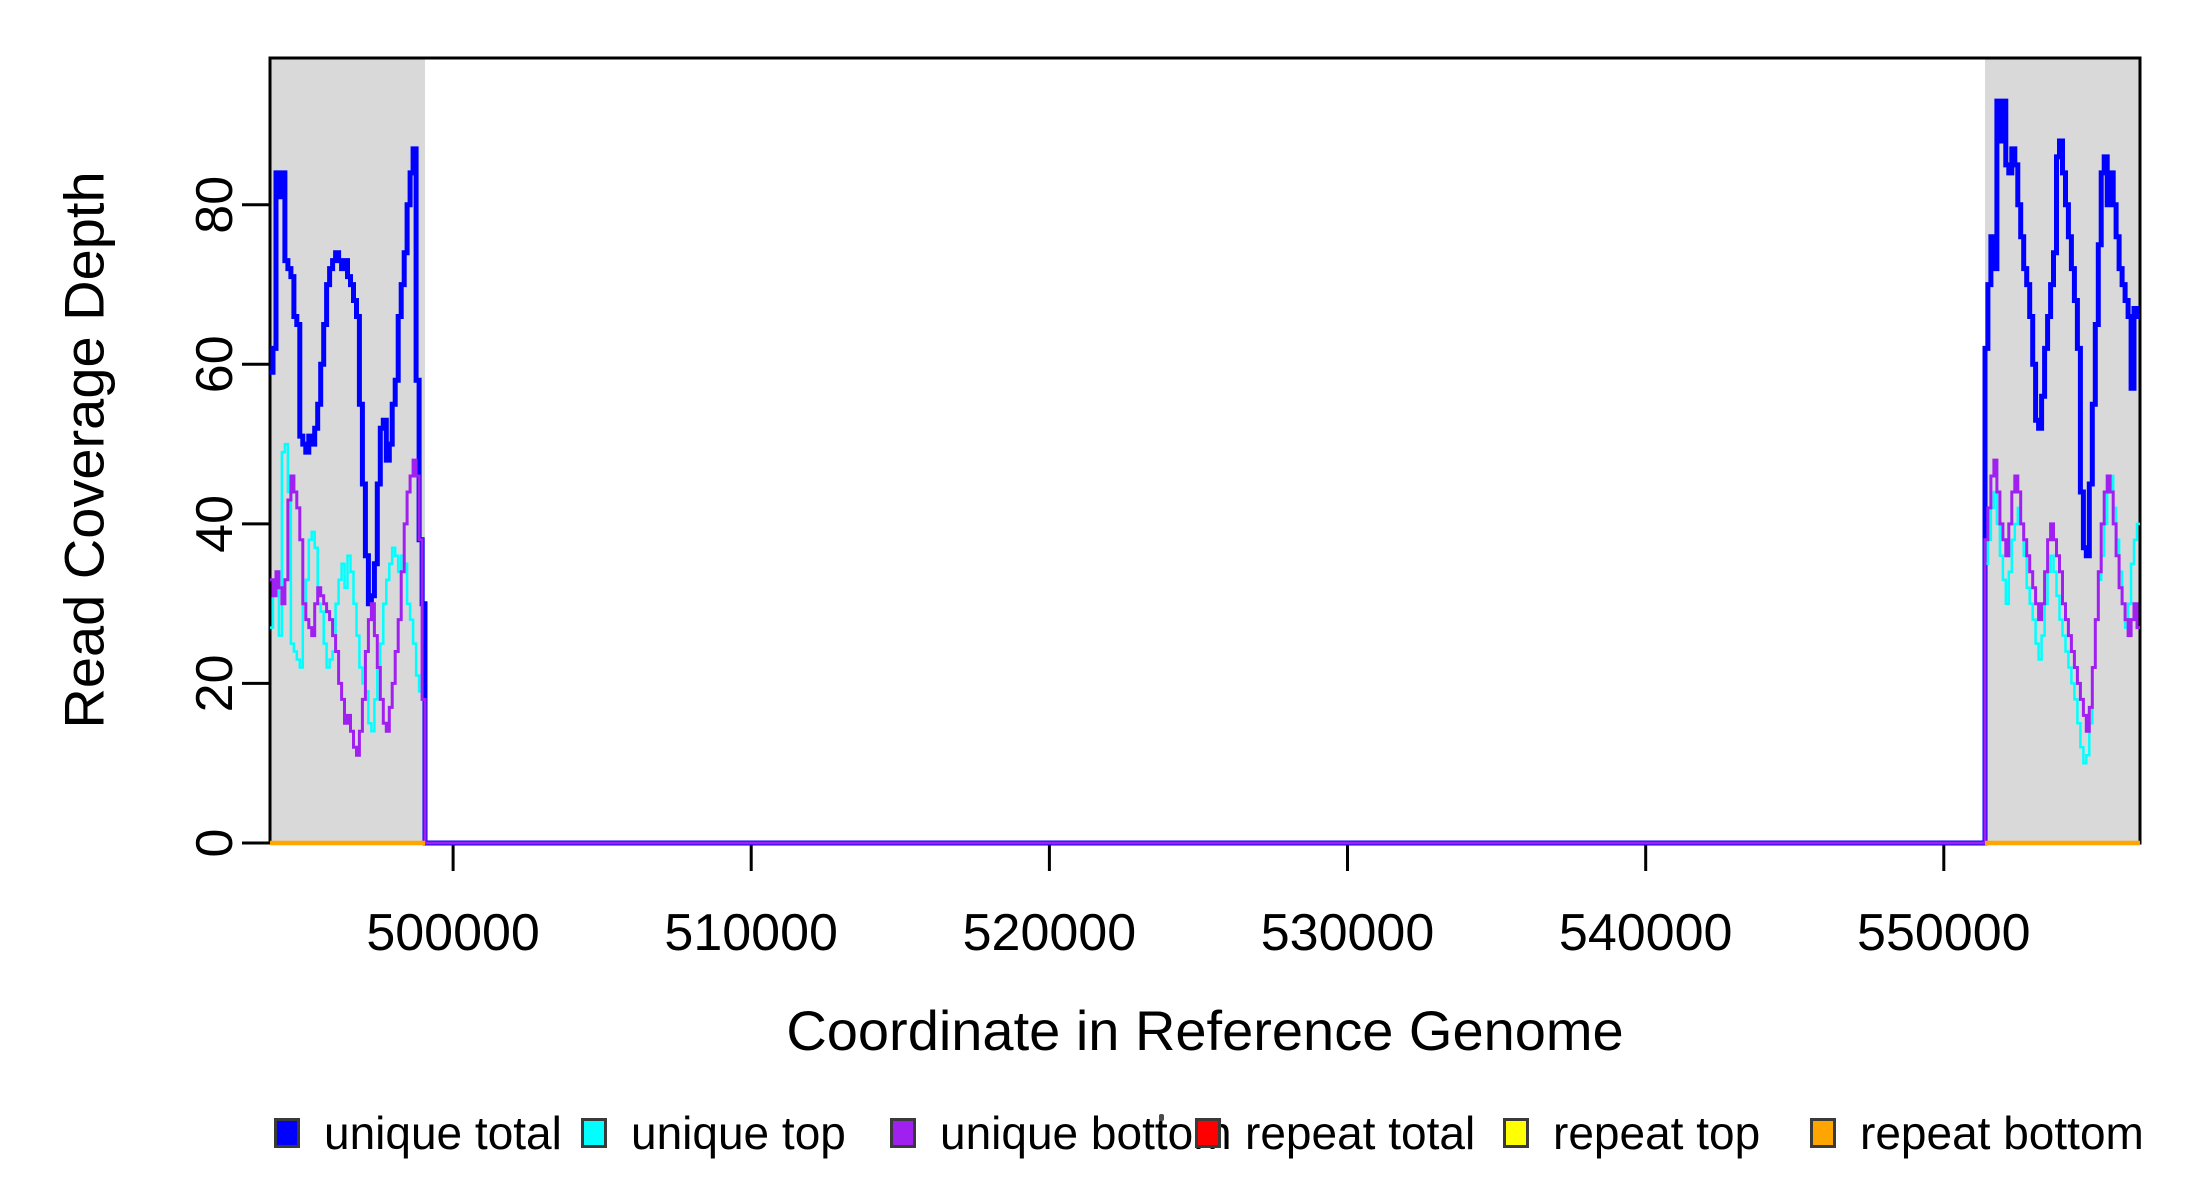 The width and height of the screenshot is (2200, 1200). Describe the element at coordinates (453, 933) in the screenshot. I see `x-tick-label-500000: 500000` at that location.